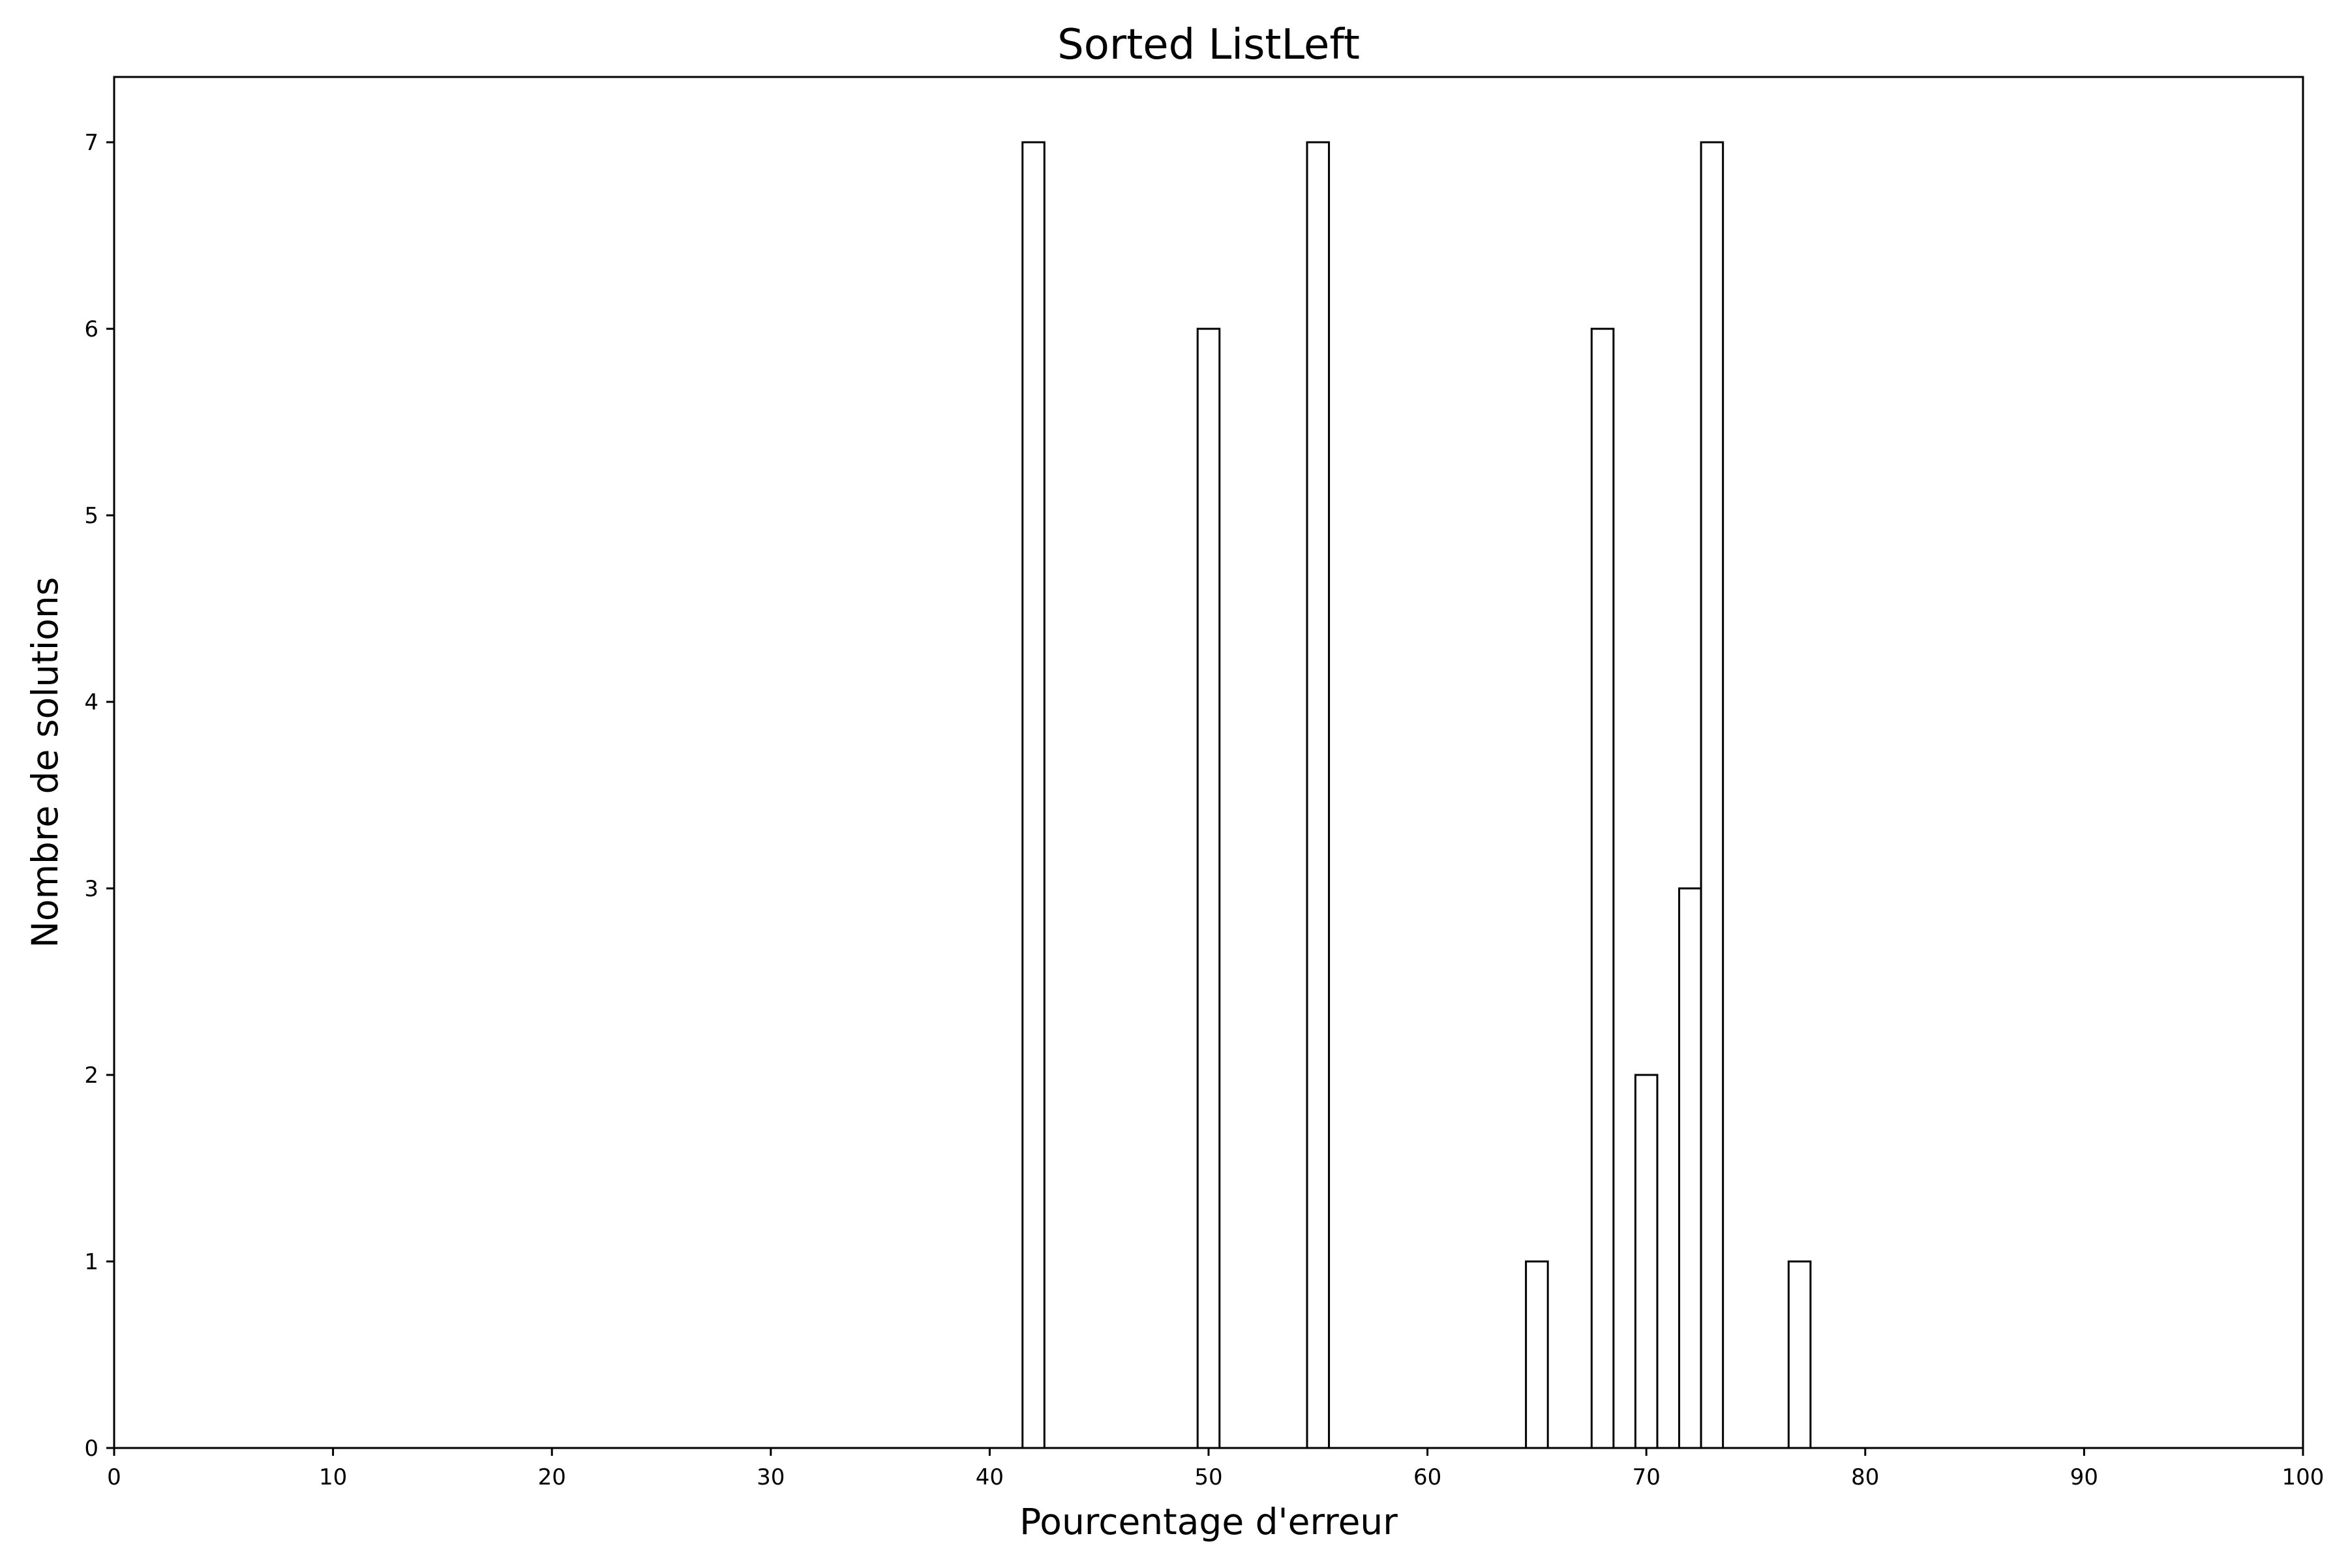 The image size is (2348, 1568). What do you see at coordinates (91, 143) in the screenshot?
I see `y-tick-label: 7` at bounding box center [91, 143].